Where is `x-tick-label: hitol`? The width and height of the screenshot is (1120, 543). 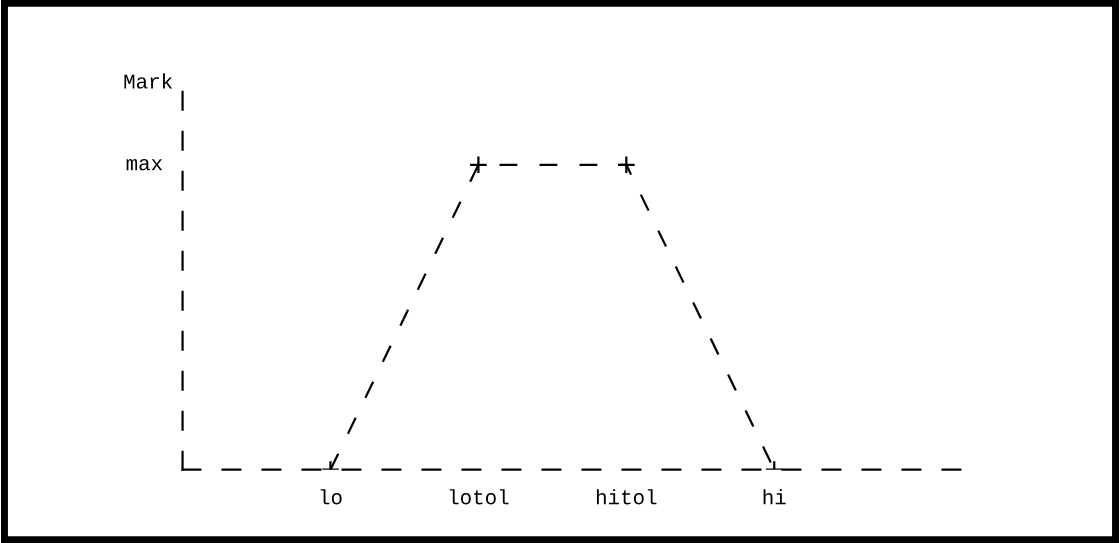 x-tick-label: hitol is located at coordinates (626, 497).